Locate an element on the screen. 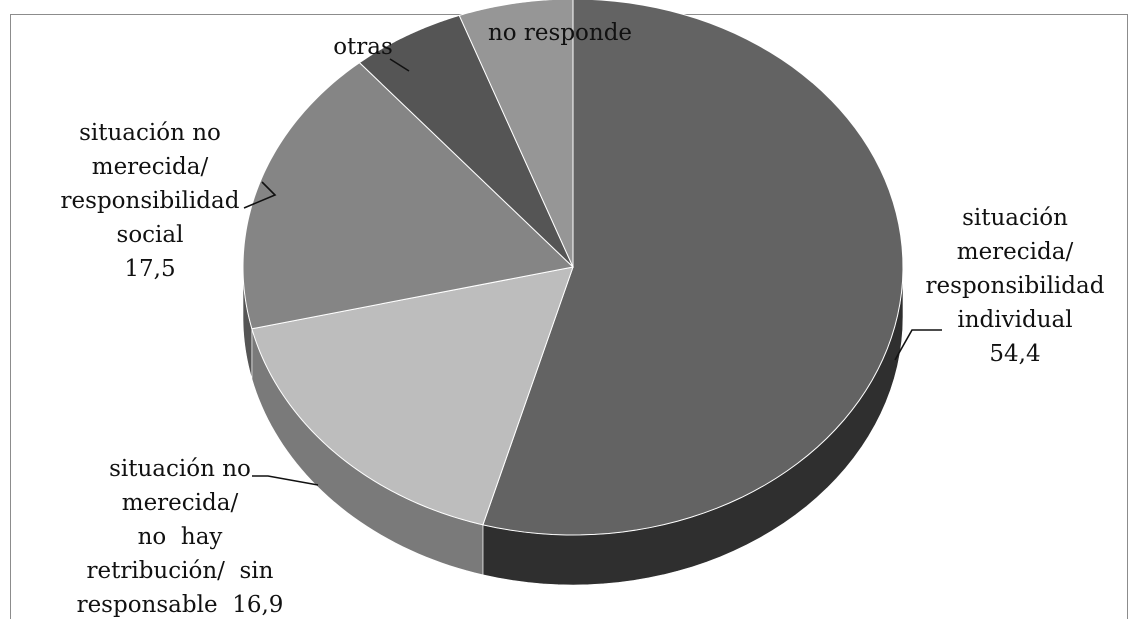 This screenshot has width=1136, height=623. slice-label-0-line-0: situación is located at coordinates (1015, 218).